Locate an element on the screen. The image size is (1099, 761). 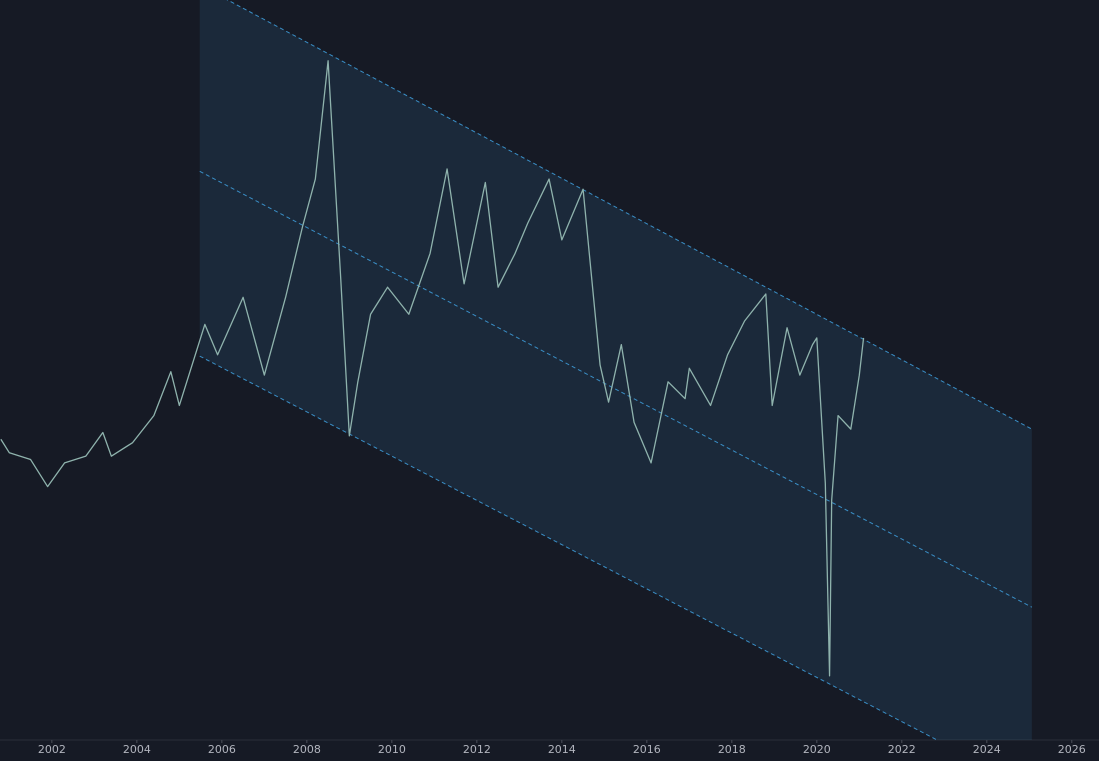
x-tick-label: 2008 is located at coordinates (307, 749).